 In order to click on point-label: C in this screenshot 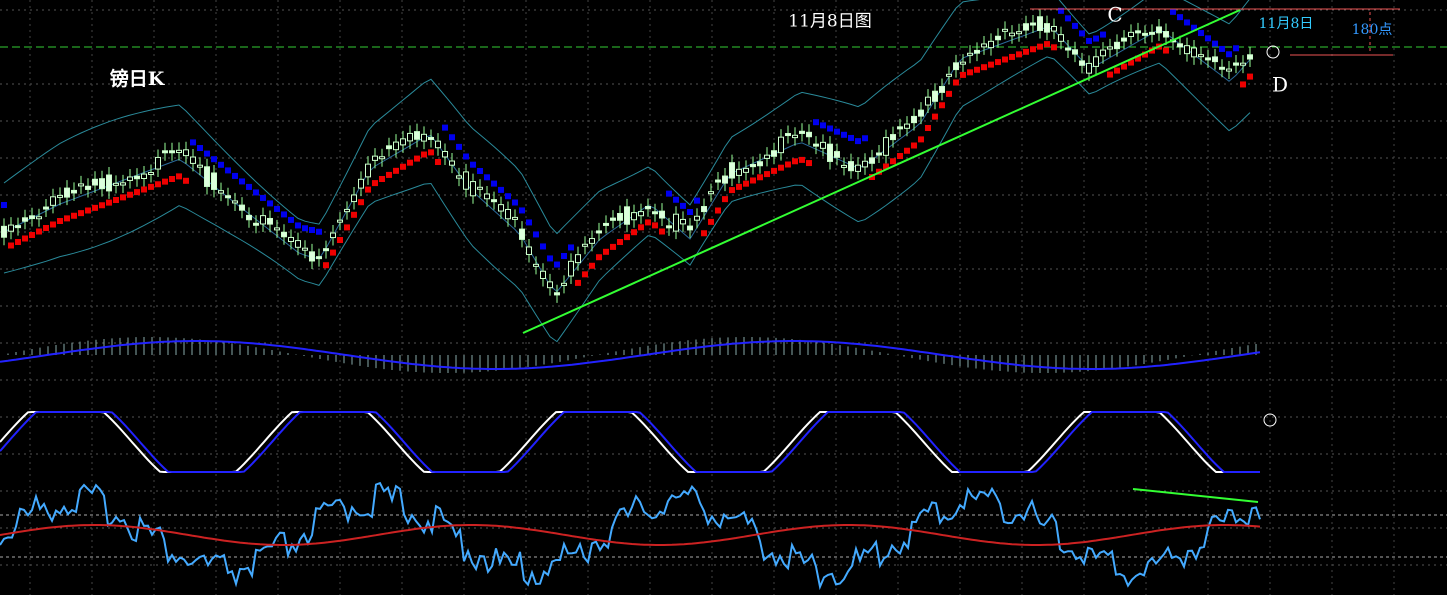, I will do `click(1114, 15)`.